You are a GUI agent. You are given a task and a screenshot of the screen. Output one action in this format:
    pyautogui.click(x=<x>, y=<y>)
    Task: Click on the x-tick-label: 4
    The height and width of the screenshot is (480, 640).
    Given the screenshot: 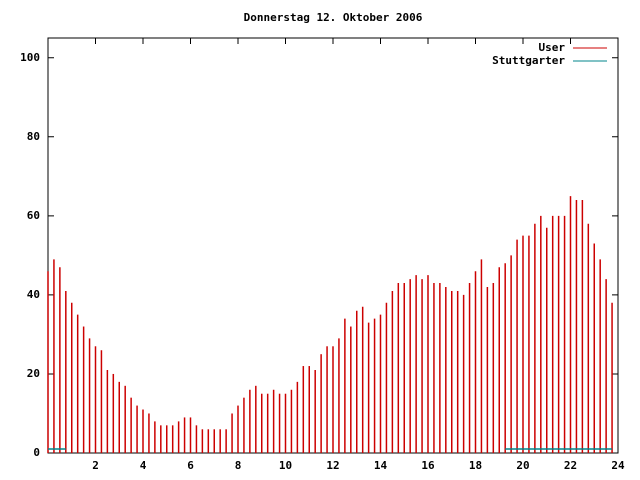 What is the action you would take?
    pyautogui.click(x=143, y=465)
    